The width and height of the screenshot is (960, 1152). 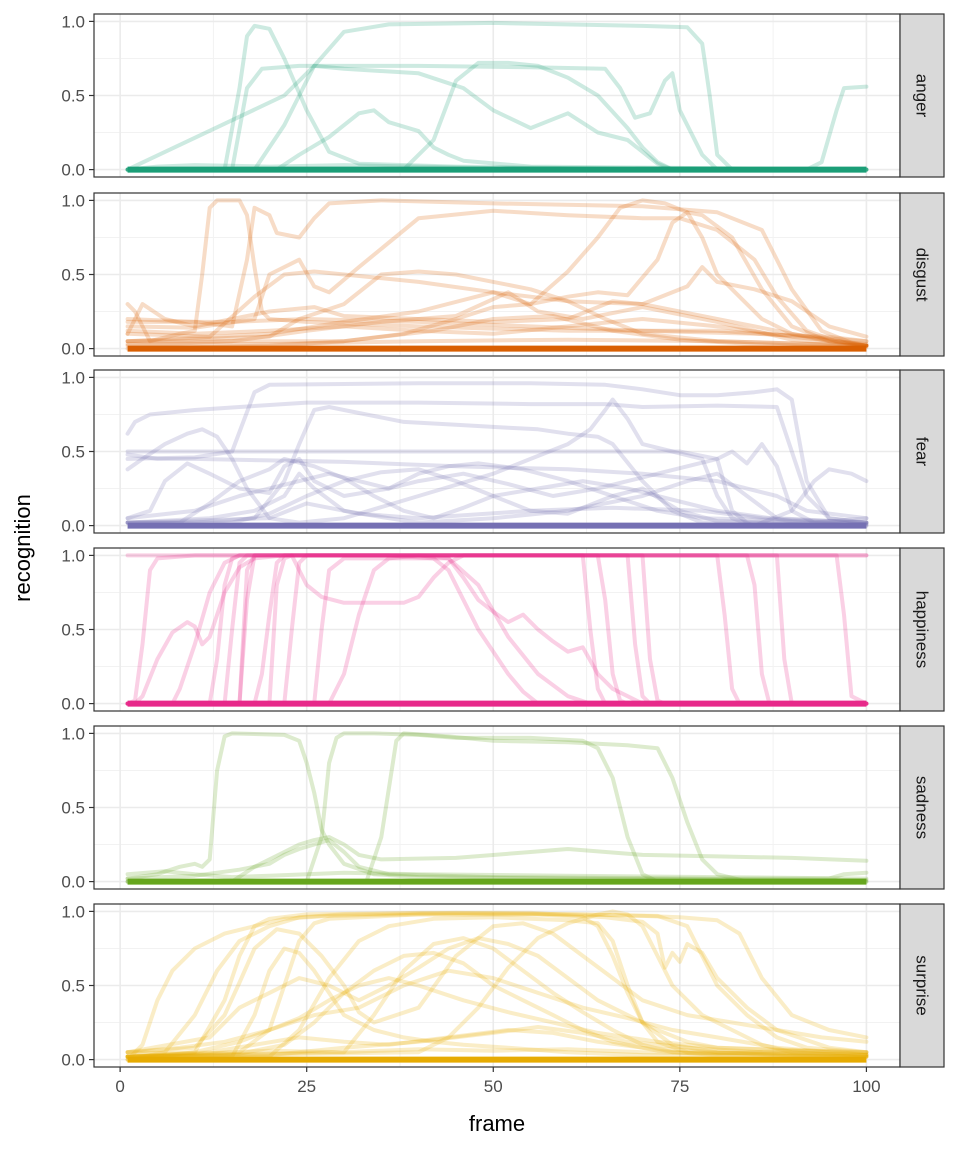 What do you see at coordinates (493, 1086) in the screenshot?
I see `x-tick-label: 50` at bounding box center [493, 1086].